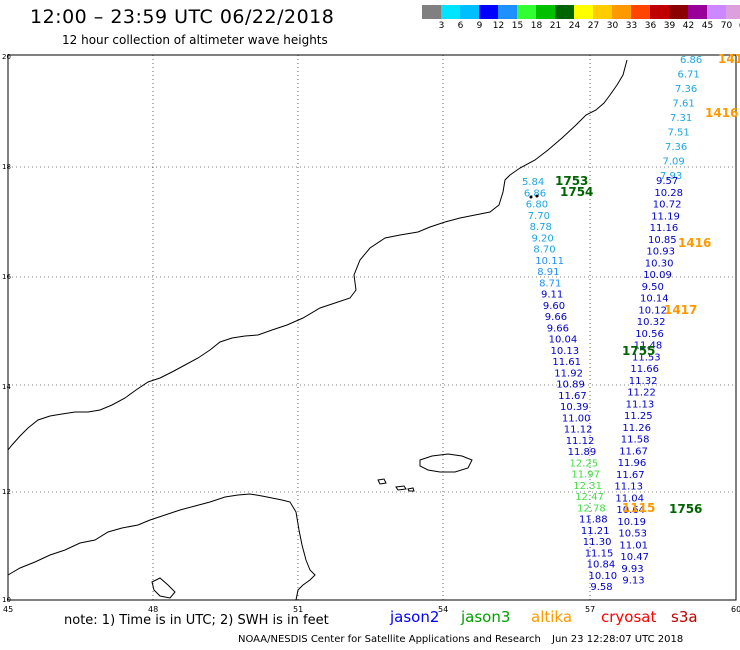 This screenshot has height=650, width=740. Describe the element at coordinates (664, 228) in the screenshot. I see `wave-height-label: 11.16` at that location.